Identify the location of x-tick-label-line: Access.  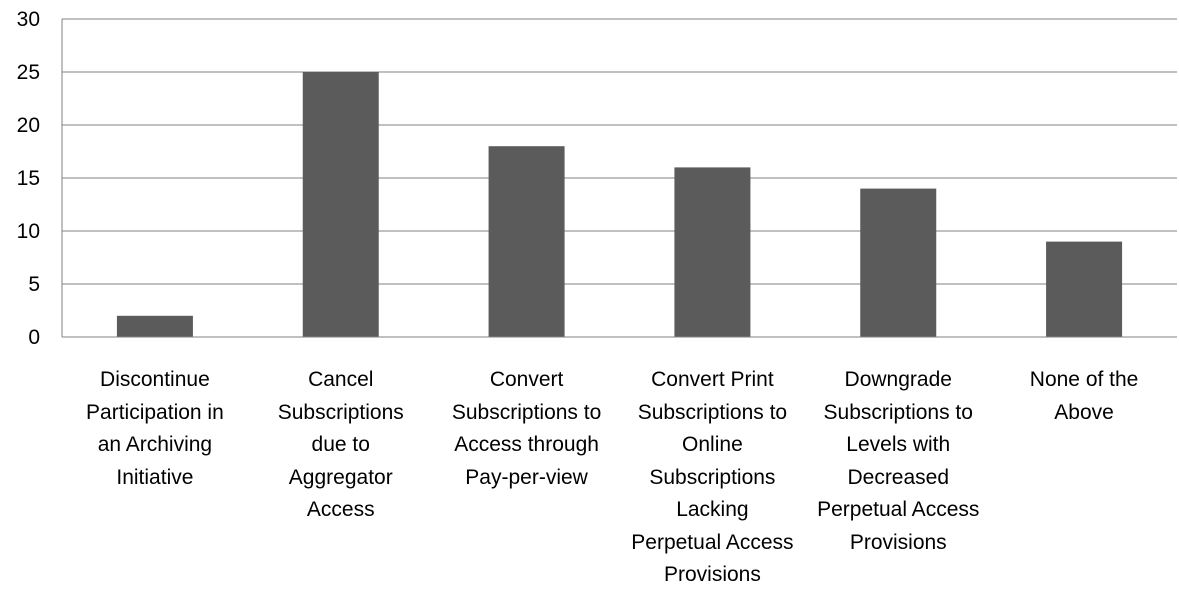
(340, 509).